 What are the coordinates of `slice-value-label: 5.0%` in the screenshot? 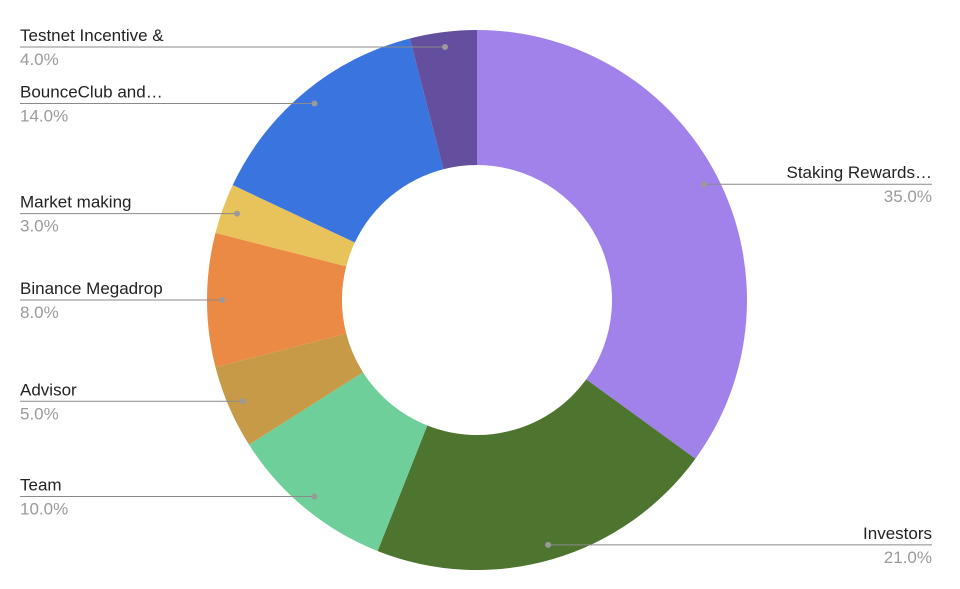 It's located at (39, 413).